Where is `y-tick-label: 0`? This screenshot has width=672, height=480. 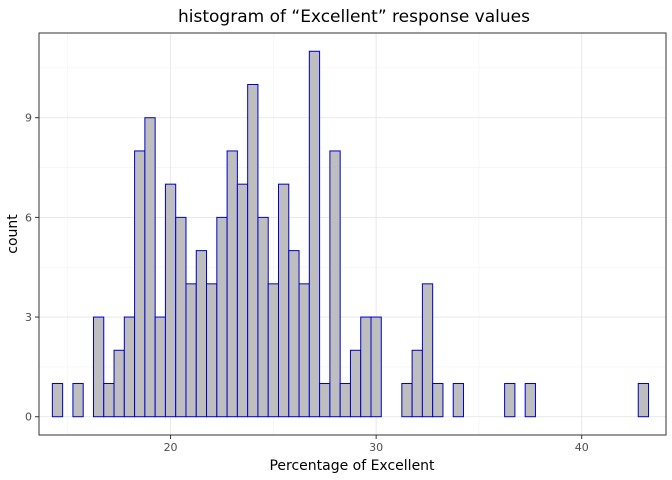
y-tick-label: 0 is located at coordinates (28, 417).